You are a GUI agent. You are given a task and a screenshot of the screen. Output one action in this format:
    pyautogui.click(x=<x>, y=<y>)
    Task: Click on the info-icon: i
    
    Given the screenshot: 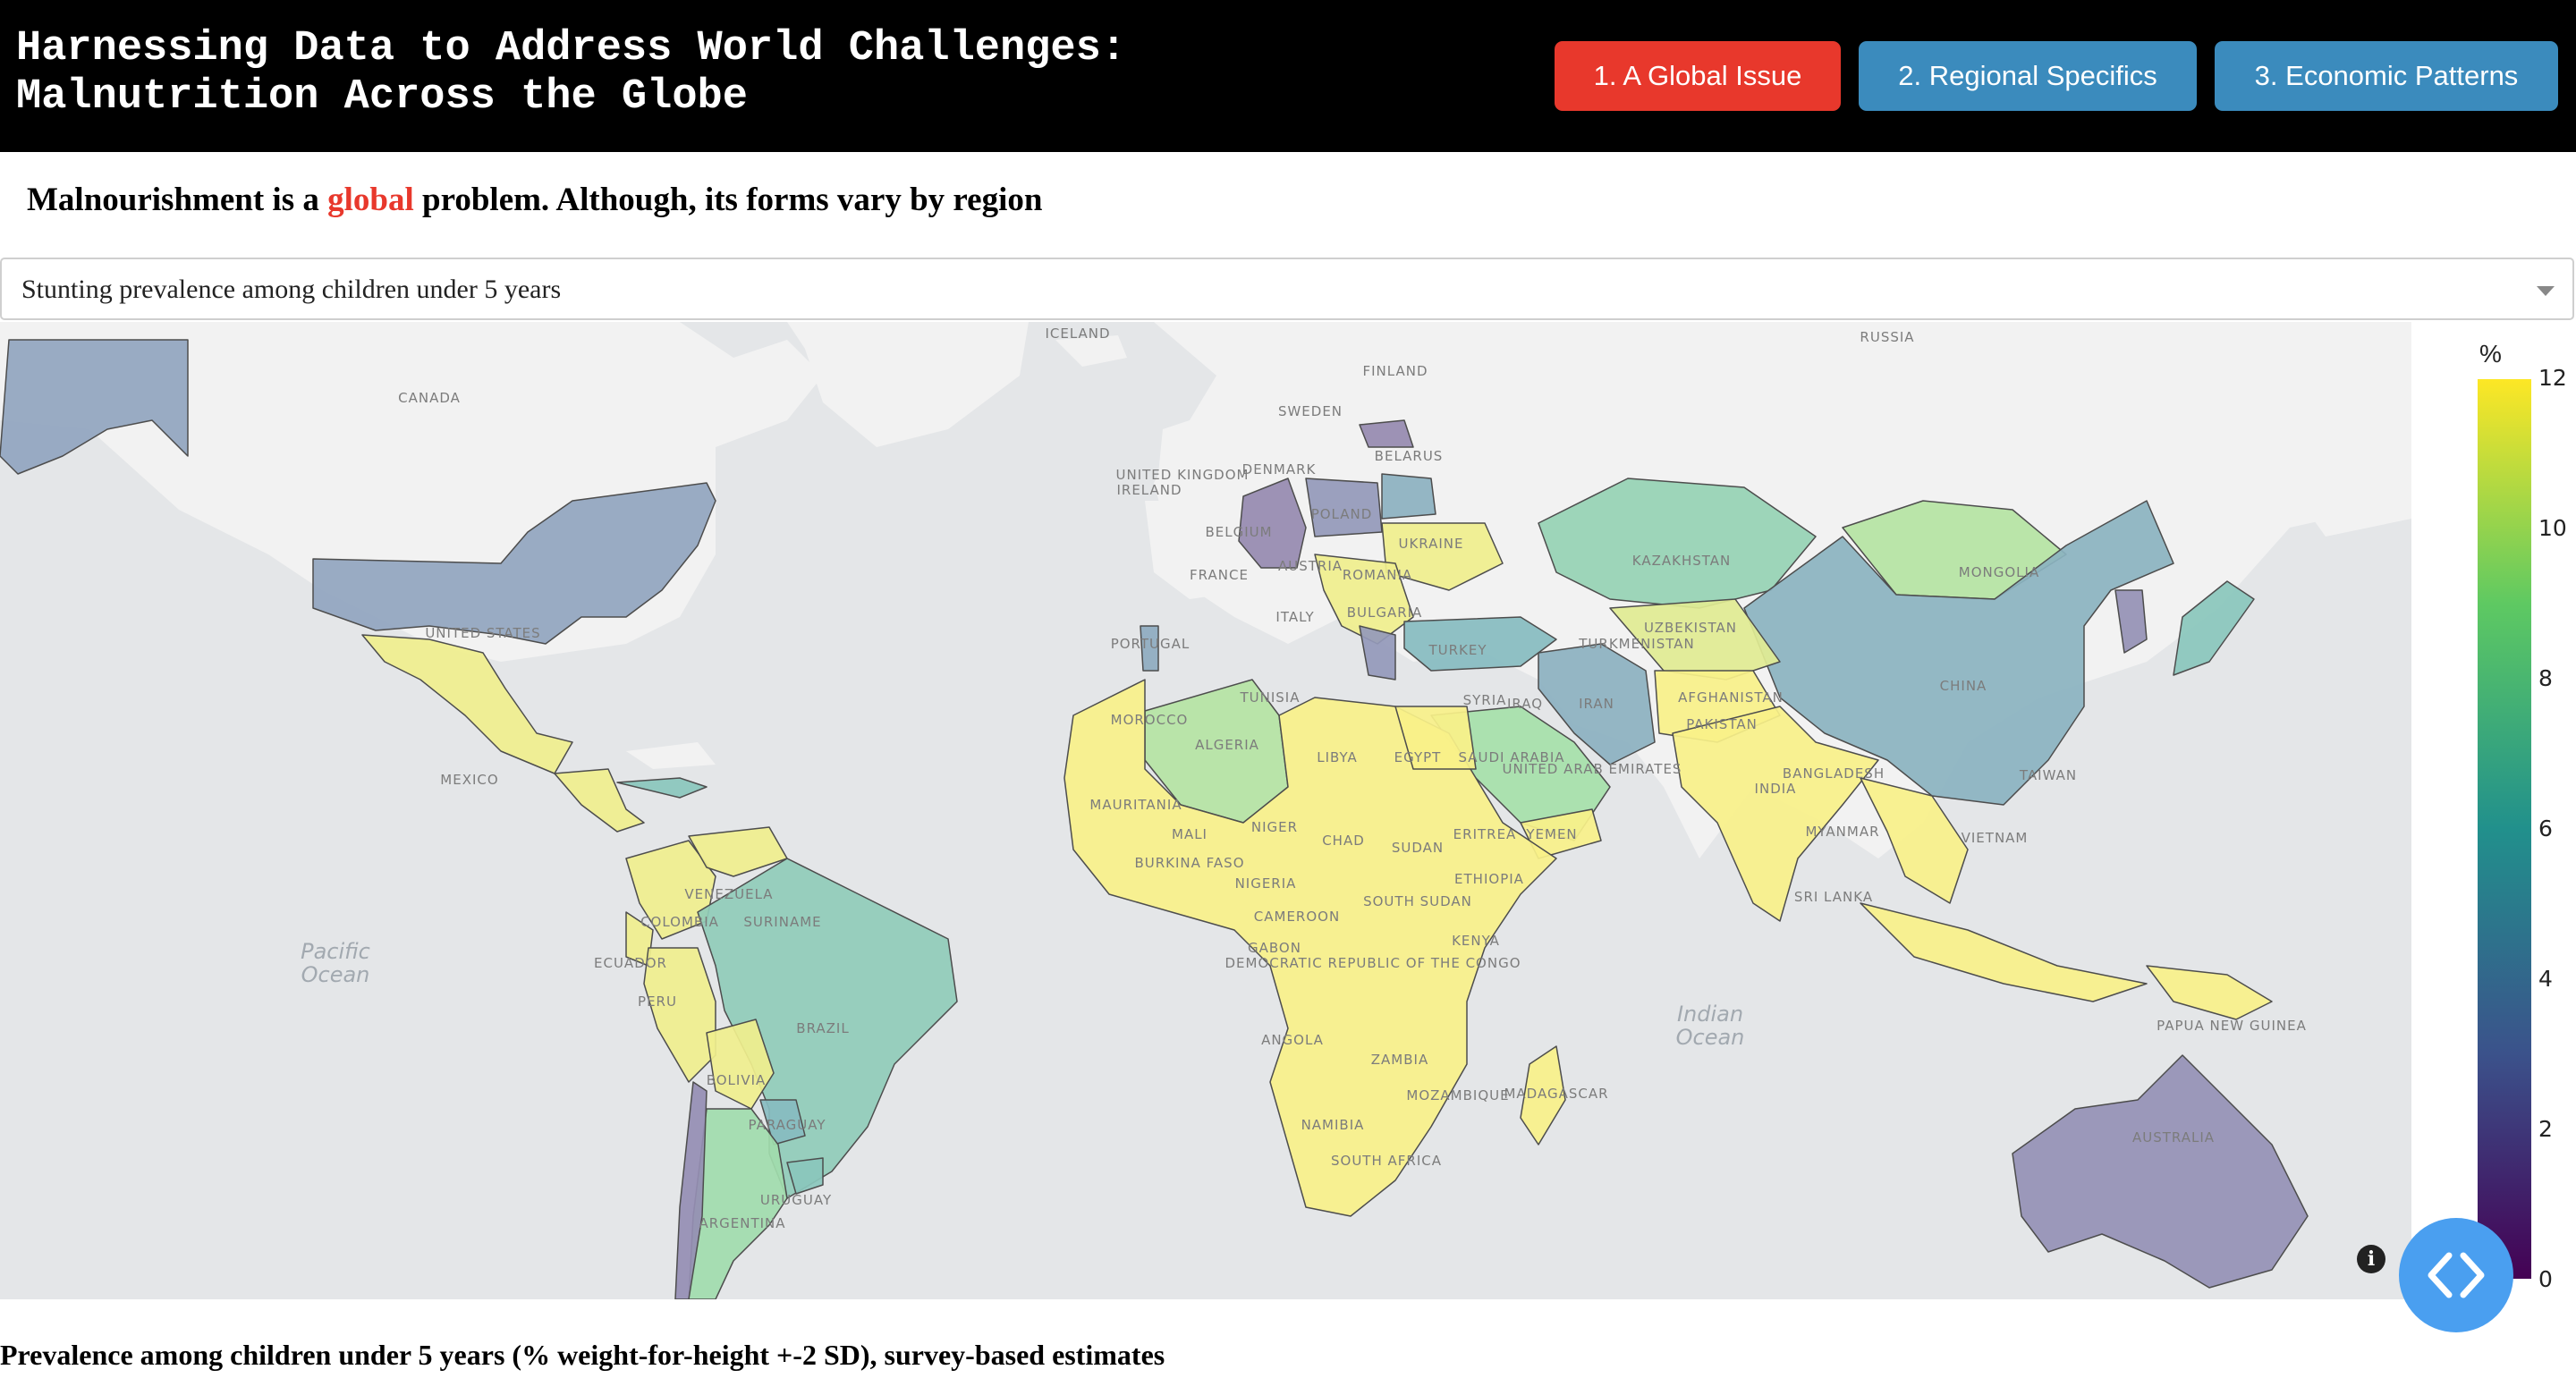 What is the action you would take?
    pyautogui.click(x=2371, y=1259)
    